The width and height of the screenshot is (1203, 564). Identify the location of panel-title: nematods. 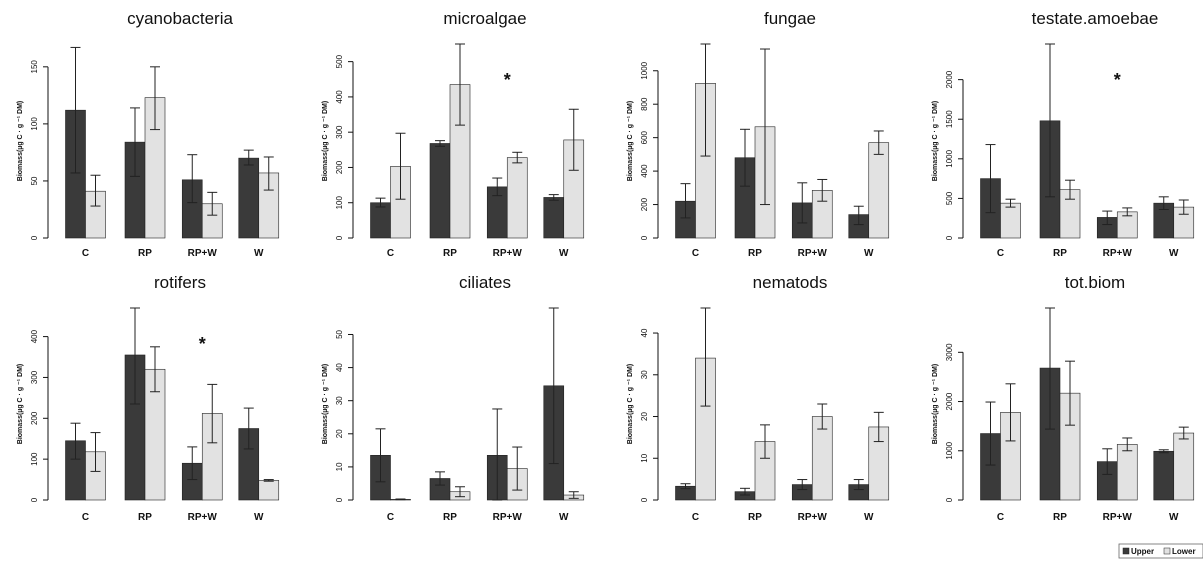
(790, 282).